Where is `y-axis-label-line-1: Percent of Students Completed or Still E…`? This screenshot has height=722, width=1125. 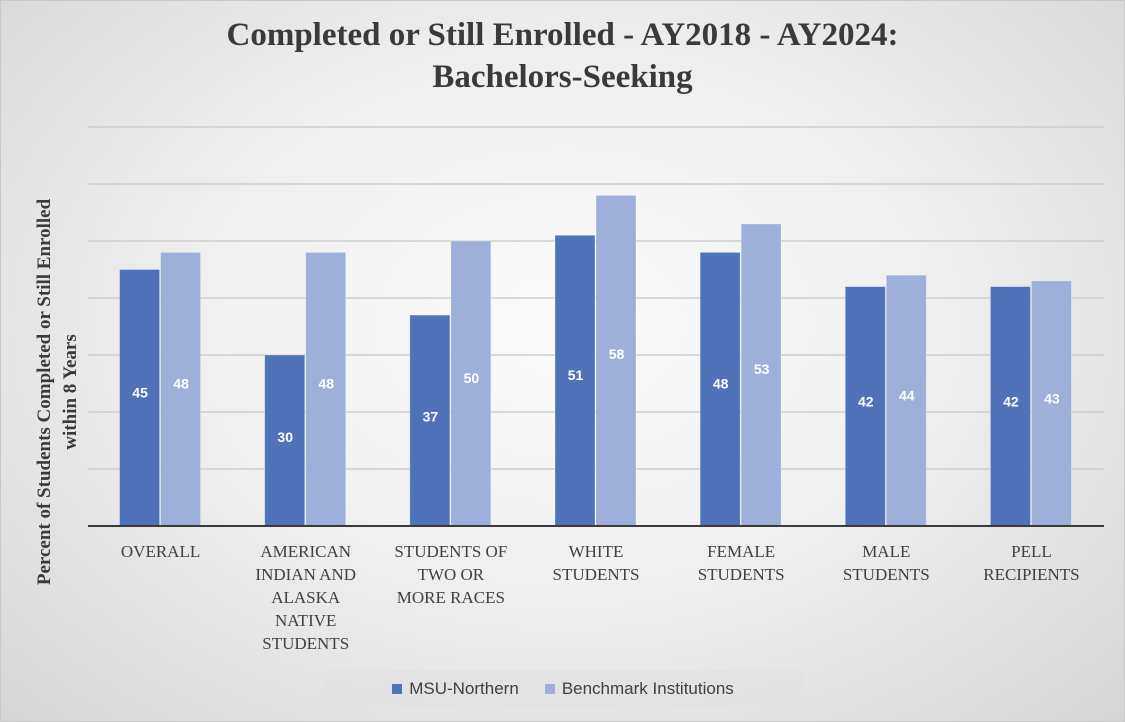 y-axis-label-line-1: Percent of Students Completed or Still E… is located at coordinates (44, 391).